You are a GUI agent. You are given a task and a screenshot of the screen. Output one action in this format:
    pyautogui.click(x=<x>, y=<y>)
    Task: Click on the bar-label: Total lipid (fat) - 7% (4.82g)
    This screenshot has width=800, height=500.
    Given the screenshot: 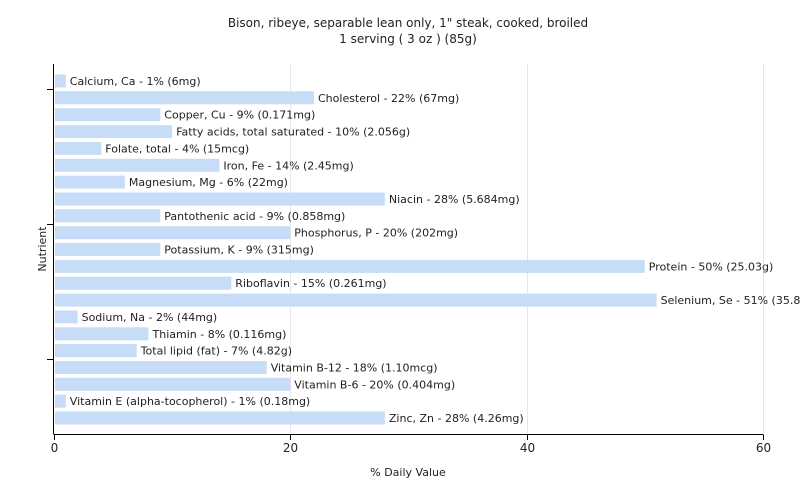 What is the action you would take?
    pyautogui.click(x=216, y=351)
    